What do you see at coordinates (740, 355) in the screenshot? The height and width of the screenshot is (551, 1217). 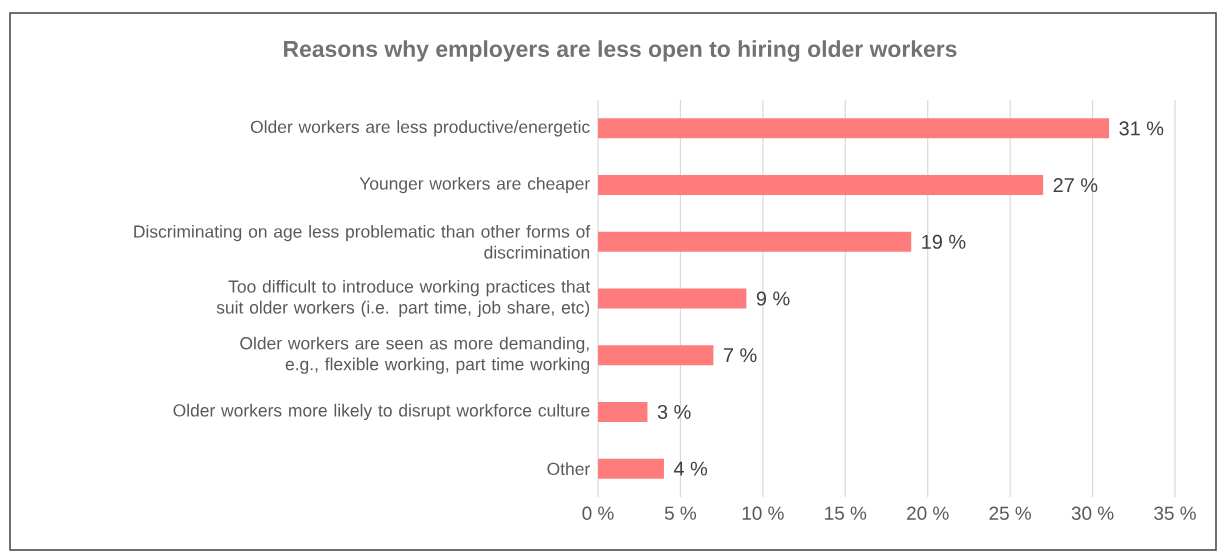 I see `data-label: 7 %` at bounding box center [740, 355].